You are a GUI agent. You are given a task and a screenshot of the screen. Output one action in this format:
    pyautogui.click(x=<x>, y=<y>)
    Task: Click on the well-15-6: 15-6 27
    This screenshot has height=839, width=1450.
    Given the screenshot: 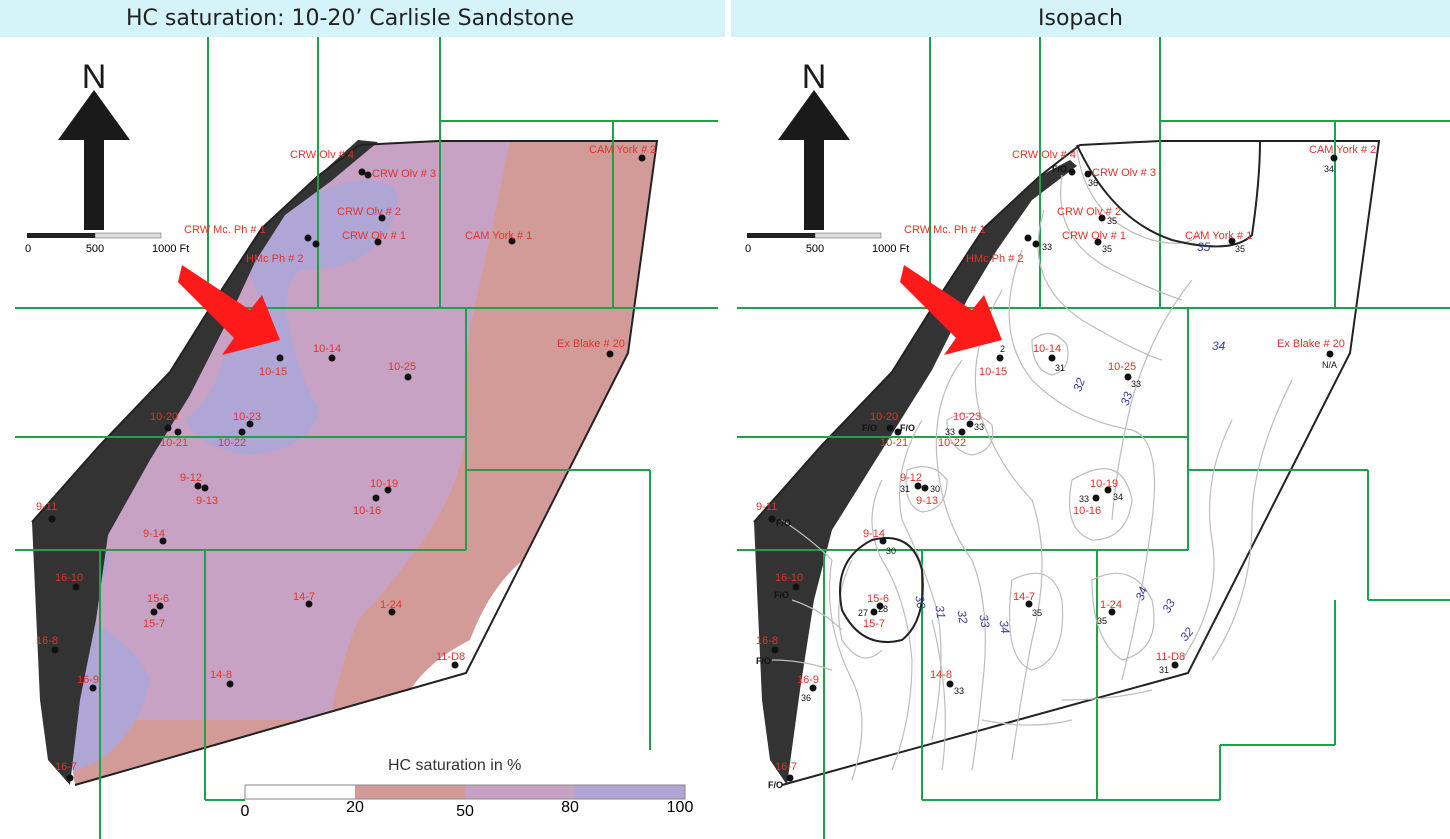 What is the action you would take?
    pyautogui.click(x=873, y=605)
    